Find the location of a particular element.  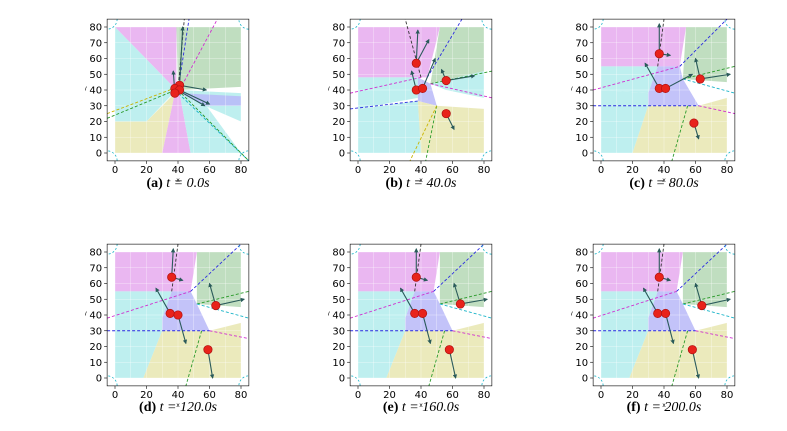

panel-a-plot: 0 20 40 60 80 0 10 20 30 40 50 60 70 80 x y is located at coordinates (167, 101).